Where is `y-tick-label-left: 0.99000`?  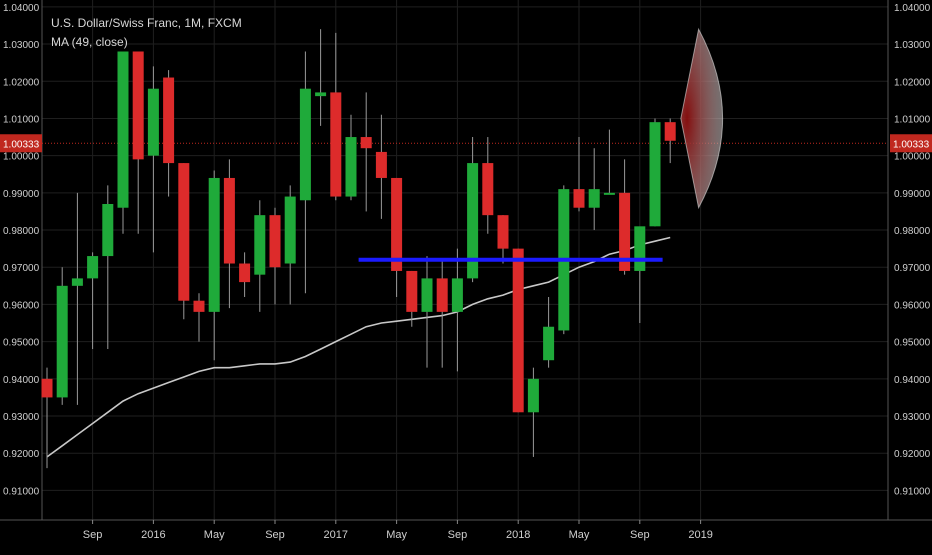
y-tick-label-left: 0.99000 is located at coordinates (21, 194).